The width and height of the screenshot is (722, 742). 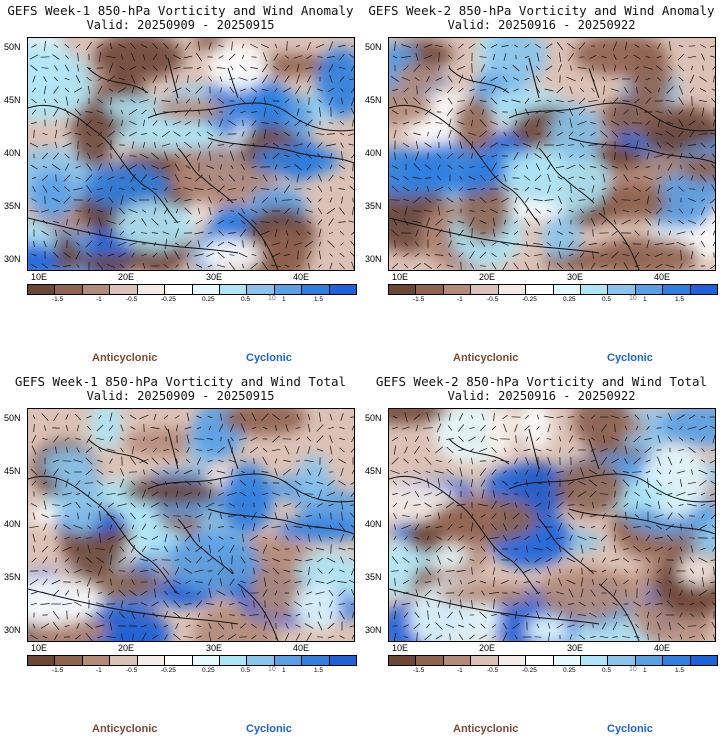 I want to click on colorbar-label: 0.5, so click(x=607, y=299).